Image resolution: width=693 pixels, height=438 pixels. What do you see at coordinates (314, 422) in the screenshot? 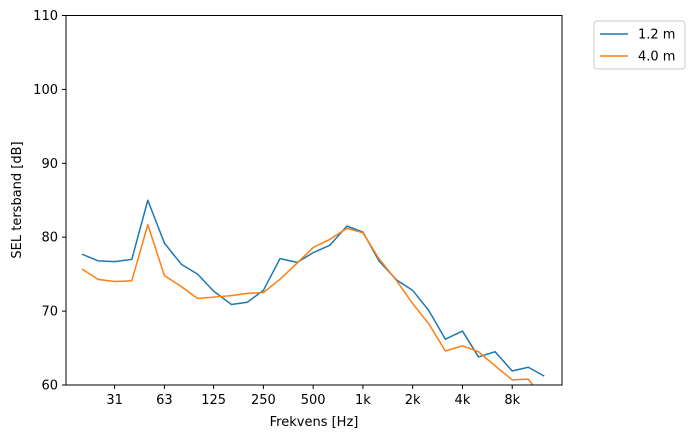
I see `x-axis-label: Frekvens [Hz]` at bounding box center [314, 422].